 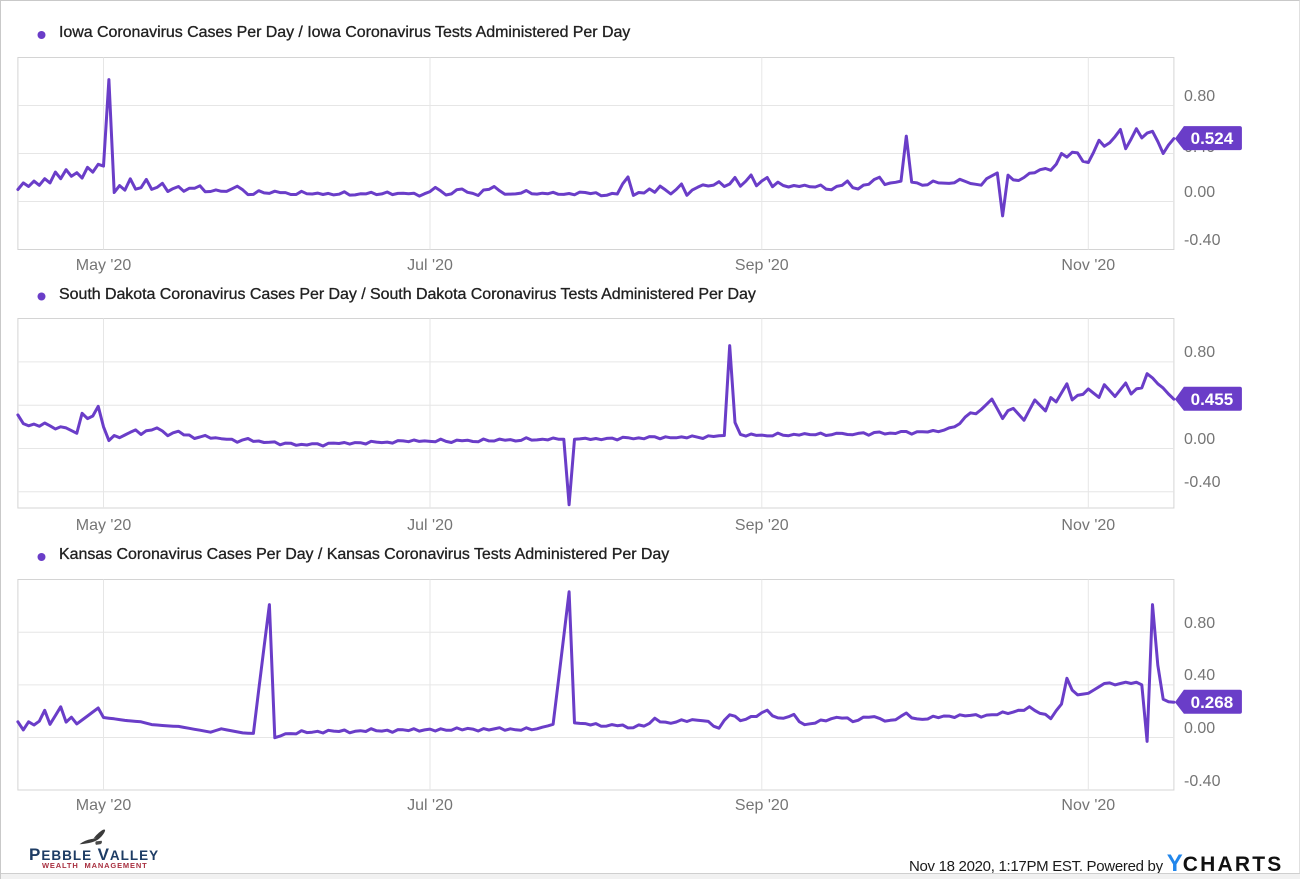 I want to click on svg-text: 0.524, so click(x=1212, y=138).